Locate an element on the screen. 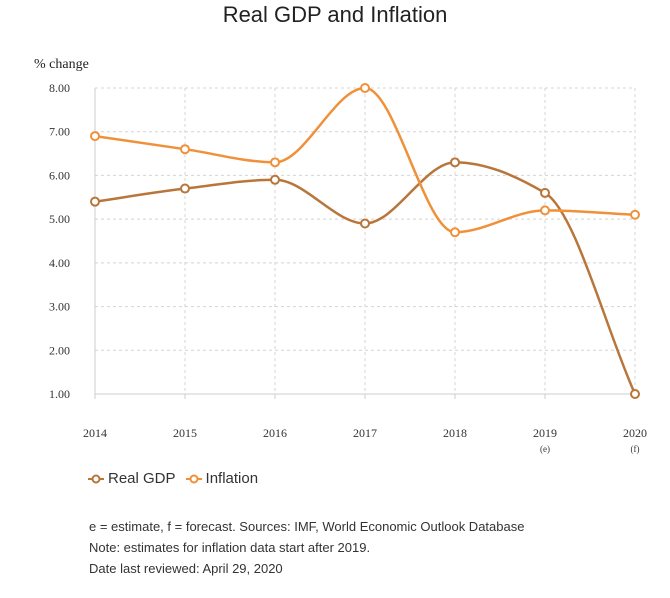  legend-item-real-gdp: Real GDP is located at coordinates (132, 478).